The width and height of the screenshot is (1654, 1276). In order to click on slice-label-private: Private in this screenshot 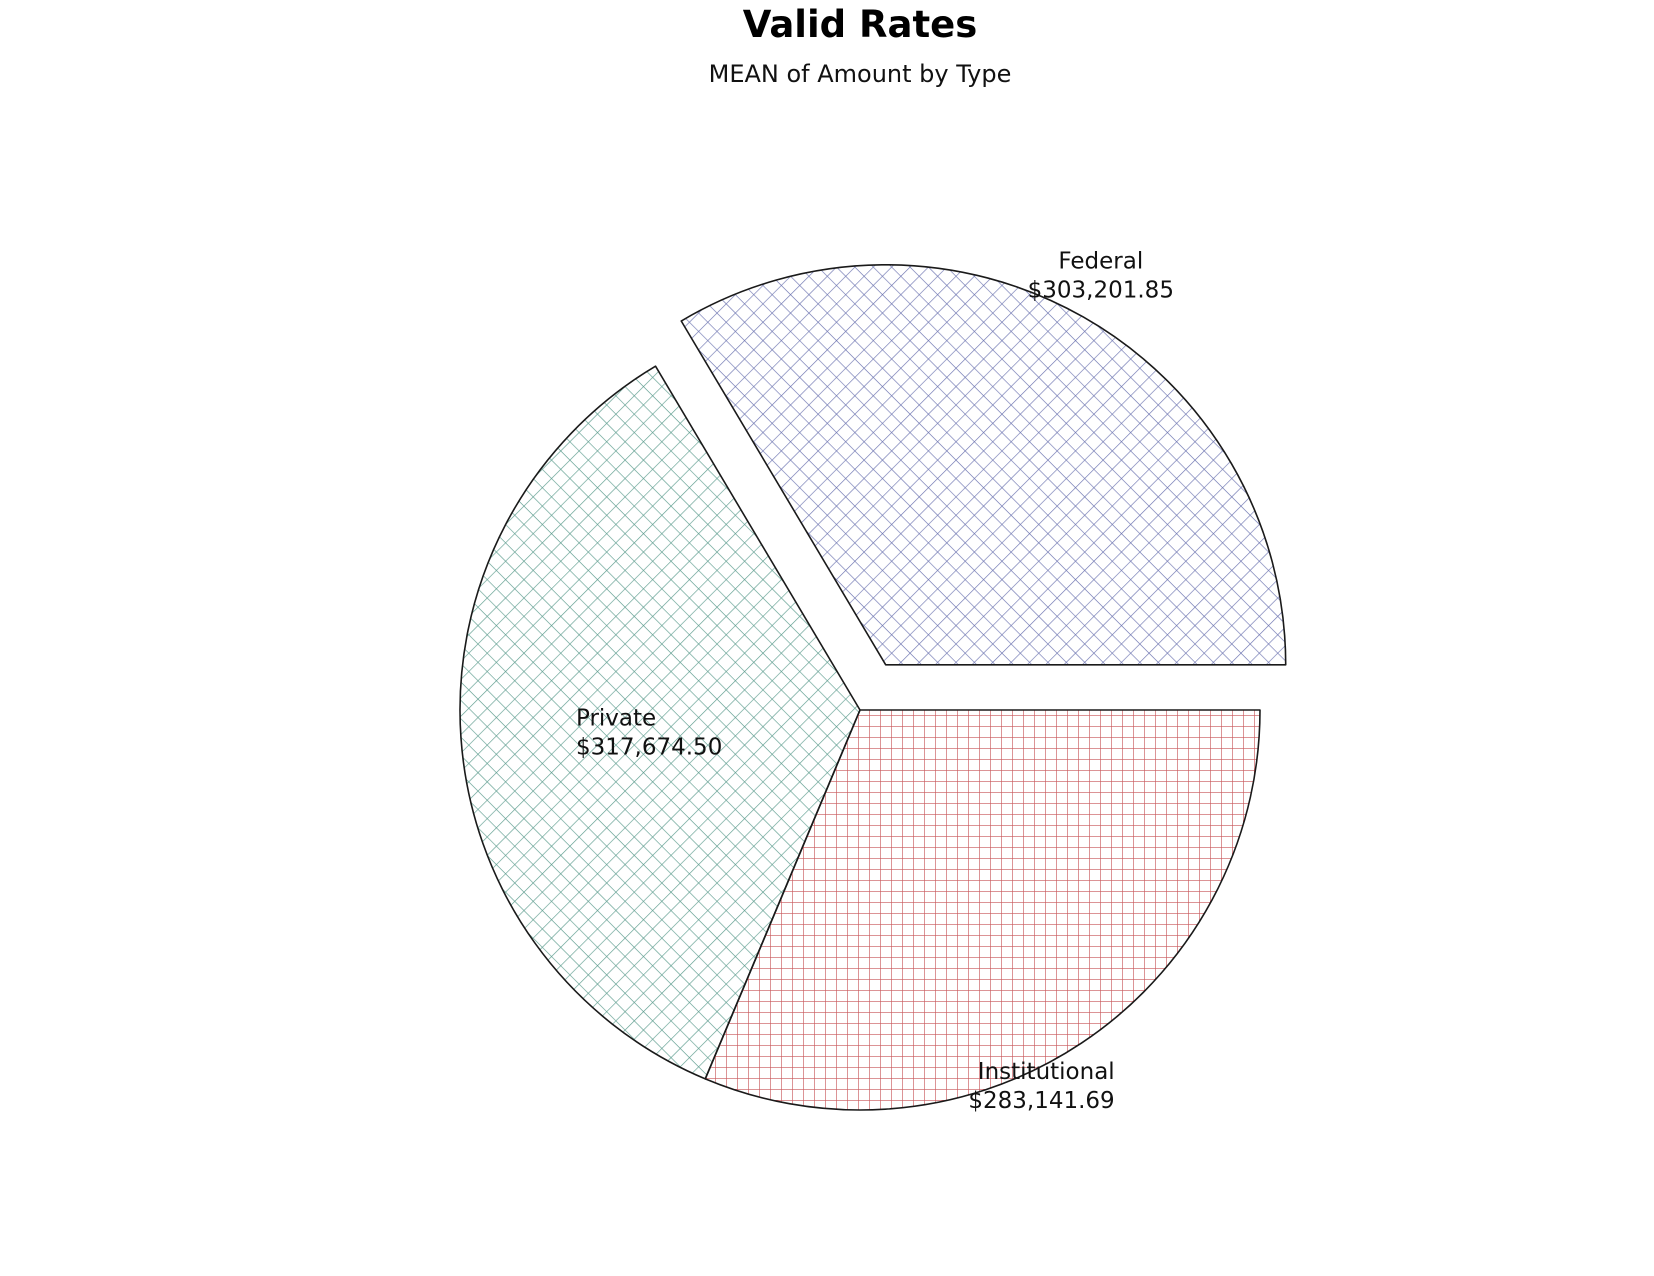, I will do `click(616, 718)`.